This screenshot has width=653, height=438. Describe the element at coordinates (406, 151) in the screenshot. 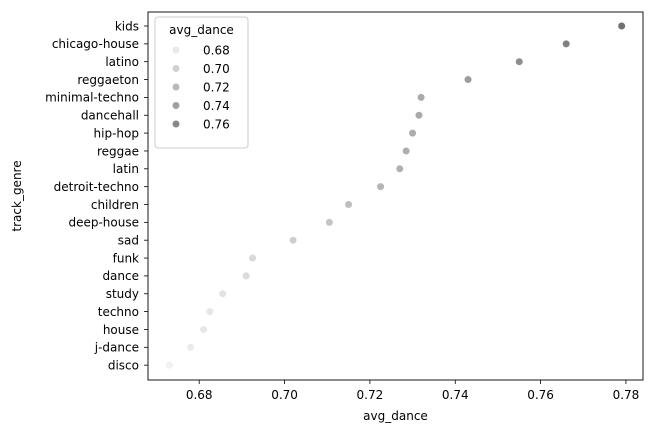

I see `data-point-reggae` at that location.